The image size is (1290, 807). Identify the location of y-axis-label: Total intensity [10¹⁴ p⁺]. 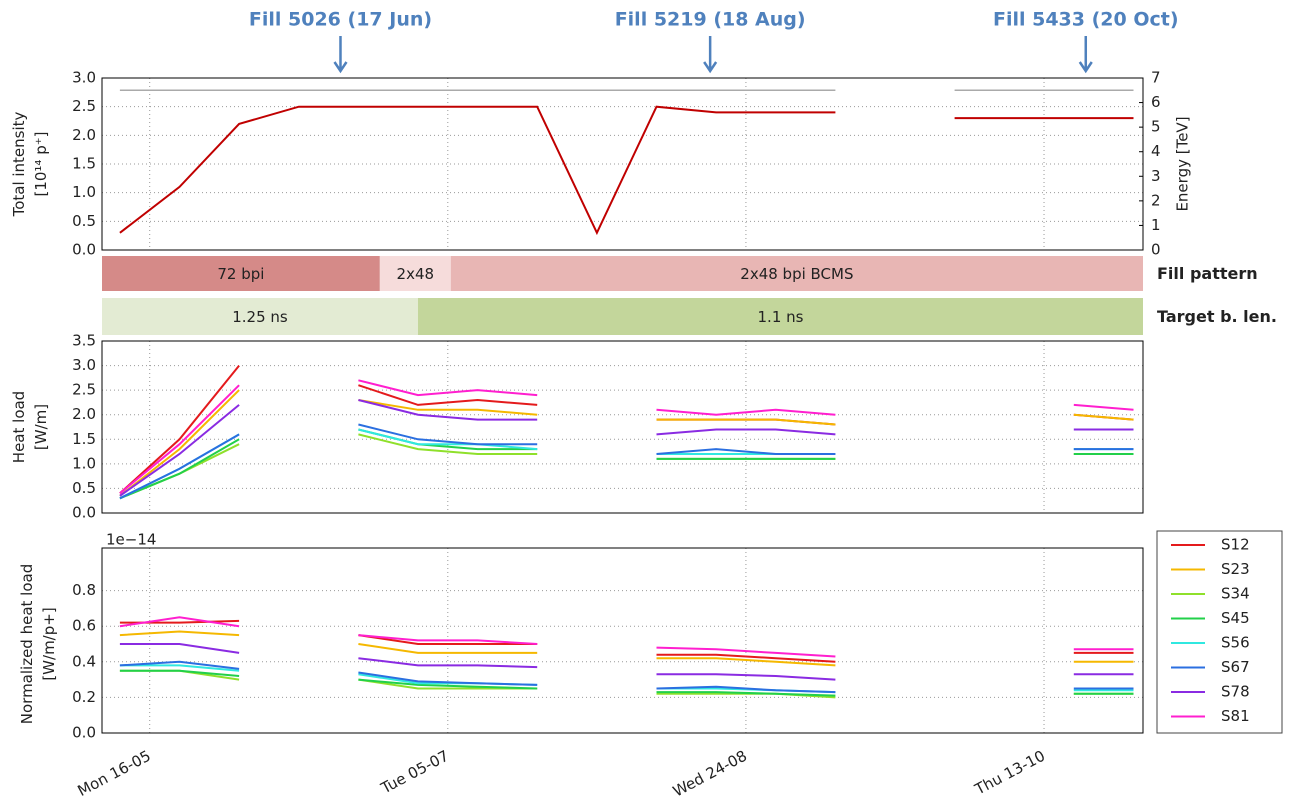
(30, 164).